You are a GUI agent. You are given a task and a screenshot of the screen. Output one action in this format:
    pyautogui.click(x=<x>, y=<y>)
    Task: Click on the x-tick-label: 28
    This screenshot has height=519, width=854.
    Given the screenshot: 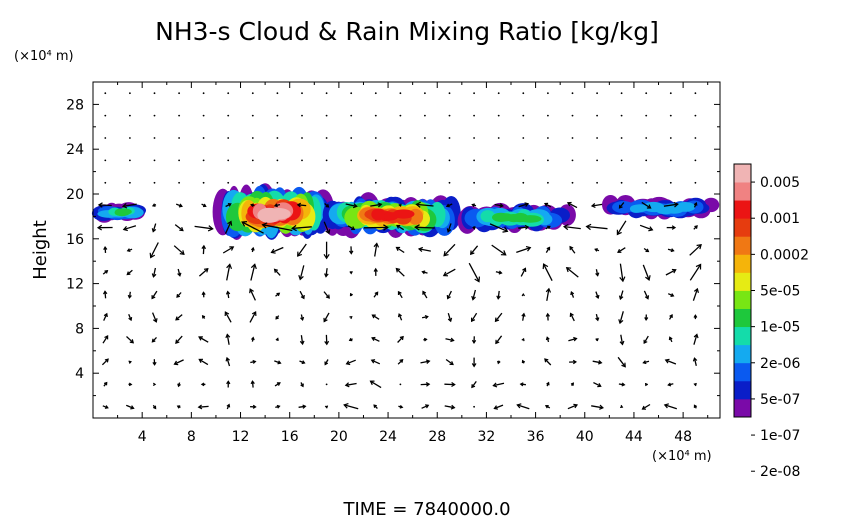 What is the action you would take?
    pyautogui.click(x=437, y=437)
    